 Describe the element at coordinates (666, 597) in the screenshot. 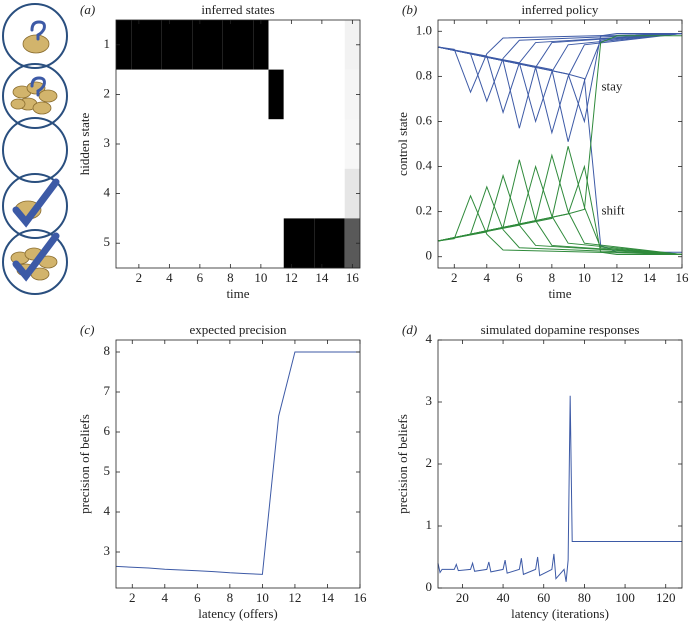

I see `x-tick-label: 120` at that location.